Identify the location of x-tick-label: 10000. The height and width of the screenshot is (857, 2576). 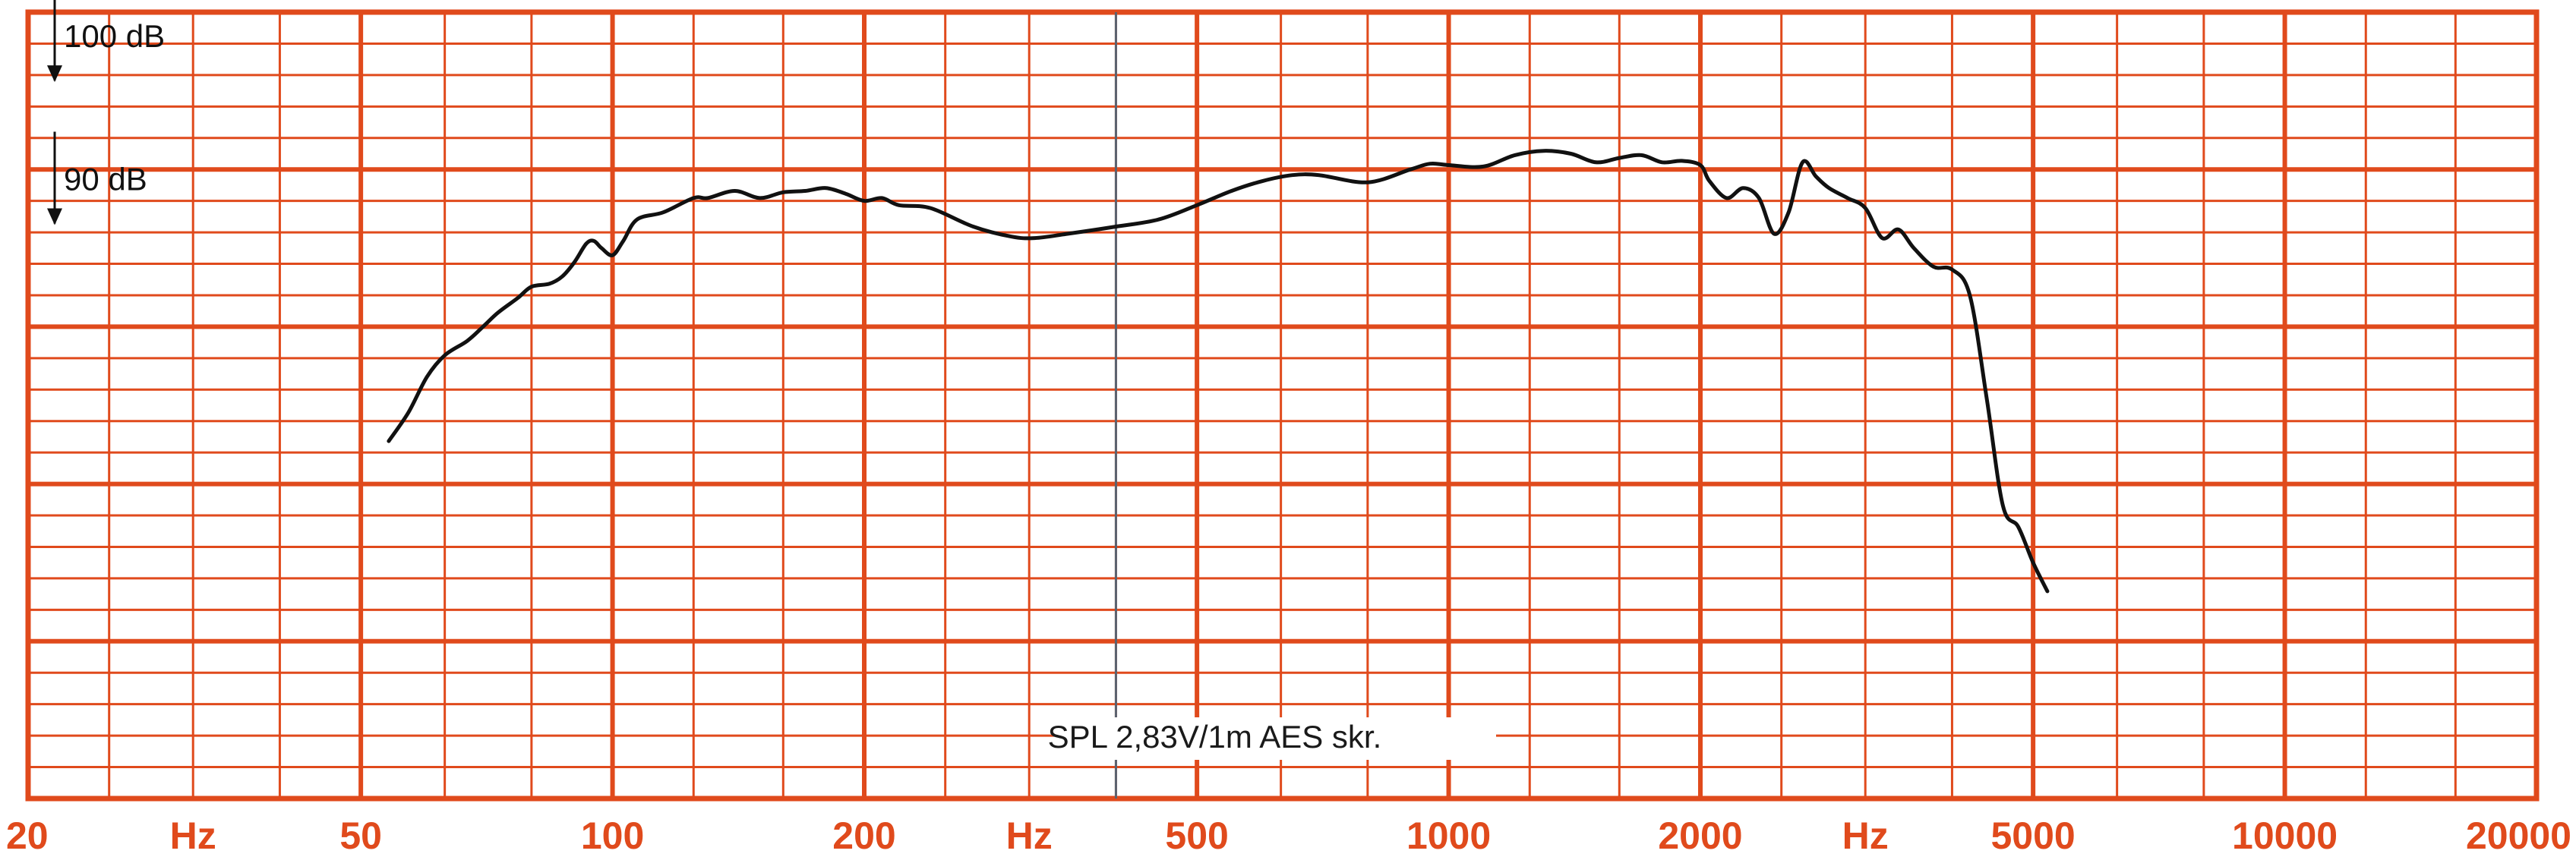
(2285, 835).